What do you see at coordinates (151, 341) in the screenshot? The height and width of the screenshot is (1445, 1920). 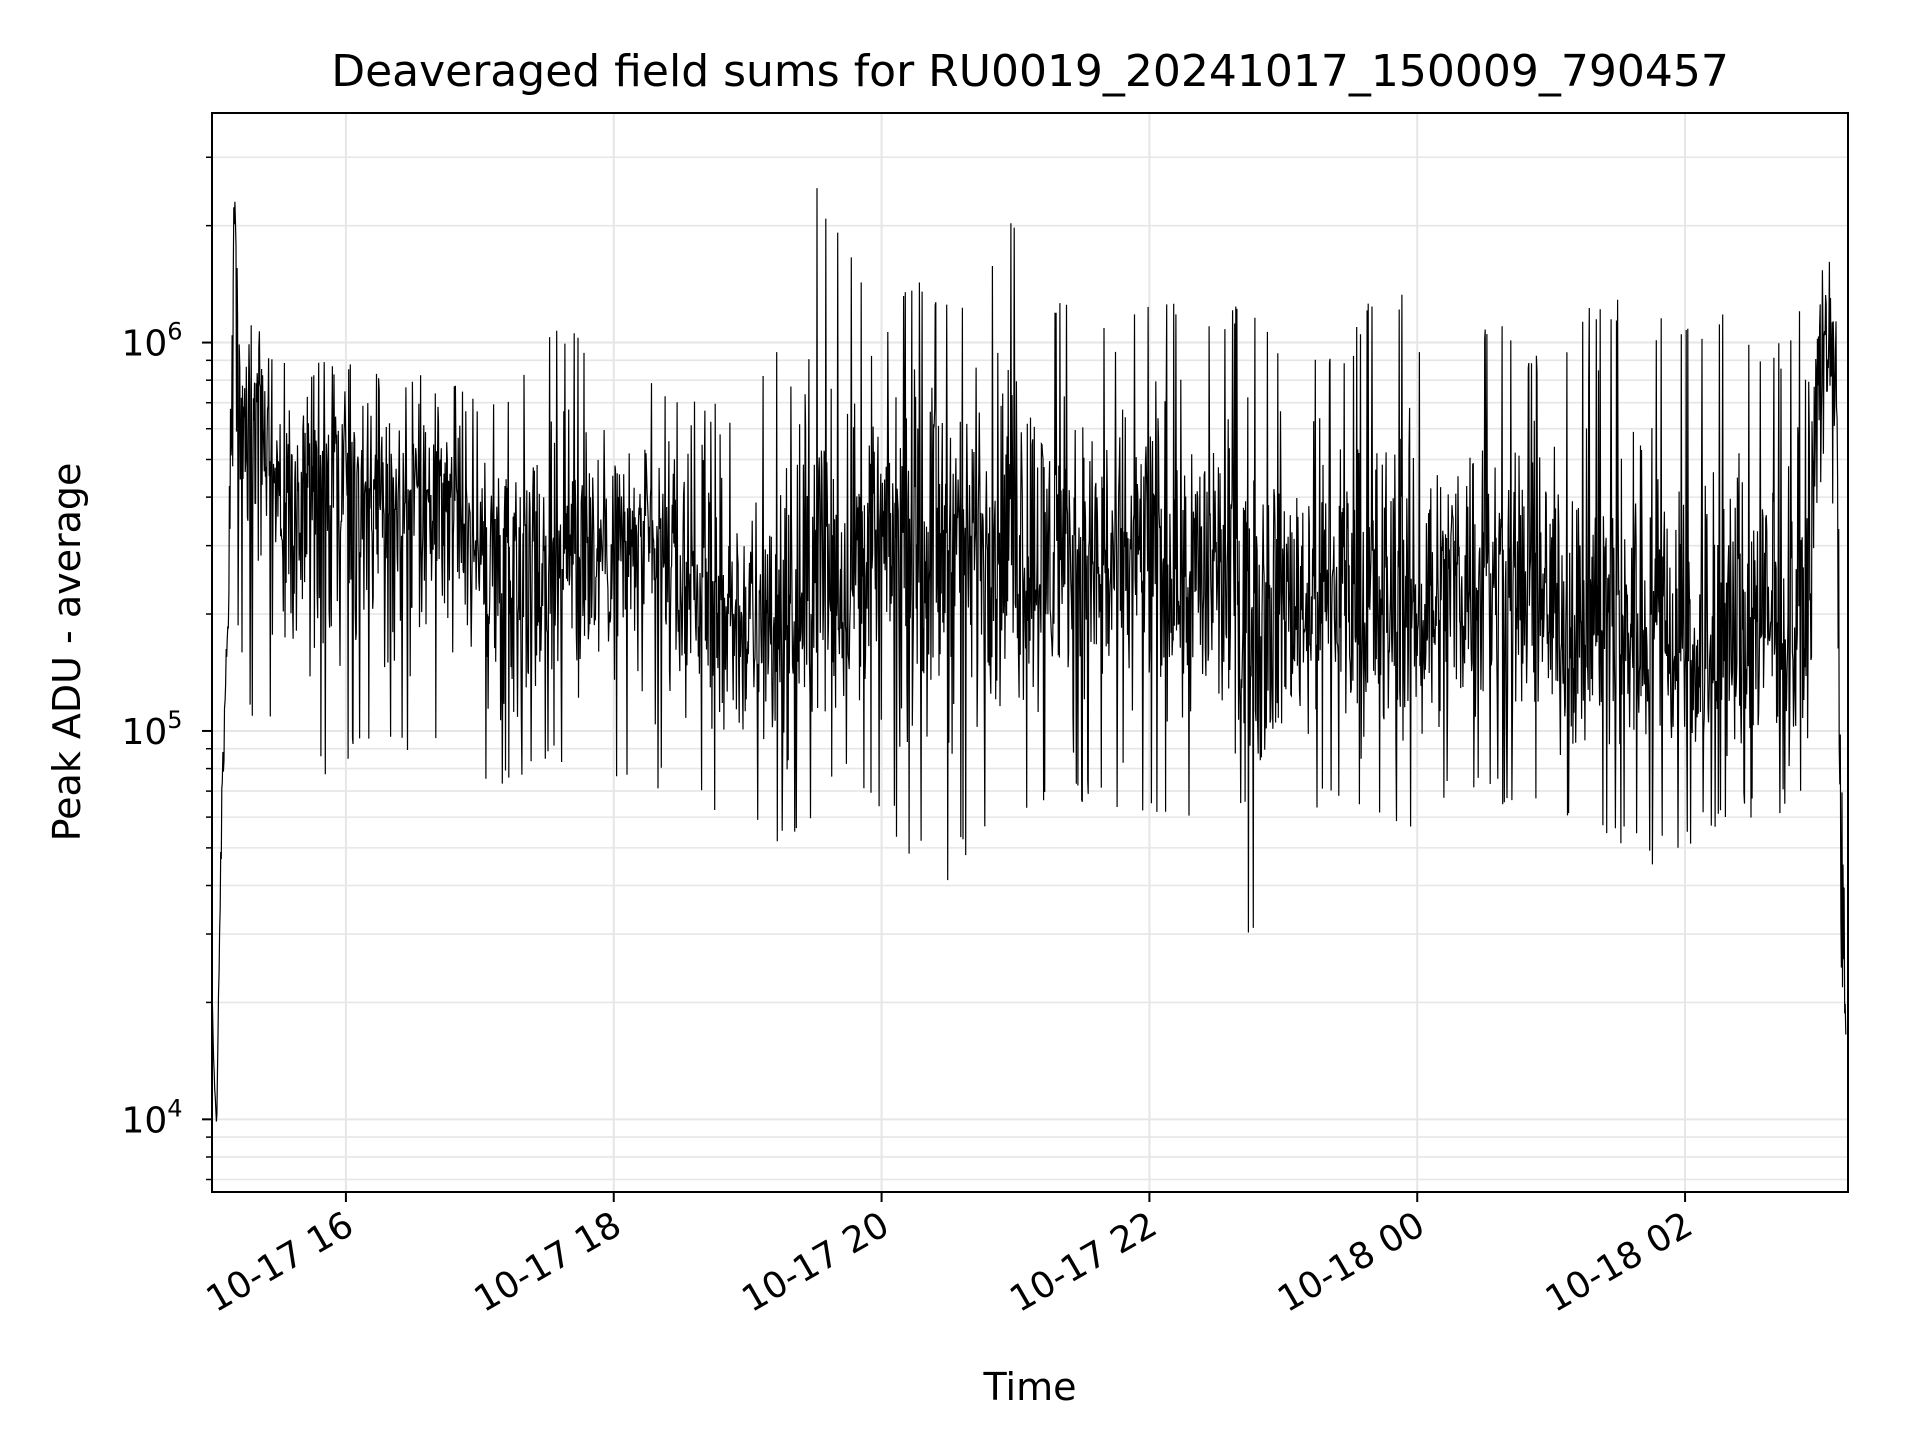 I see `y-tick-label: 10⁶` at bounding box center [151, 341].